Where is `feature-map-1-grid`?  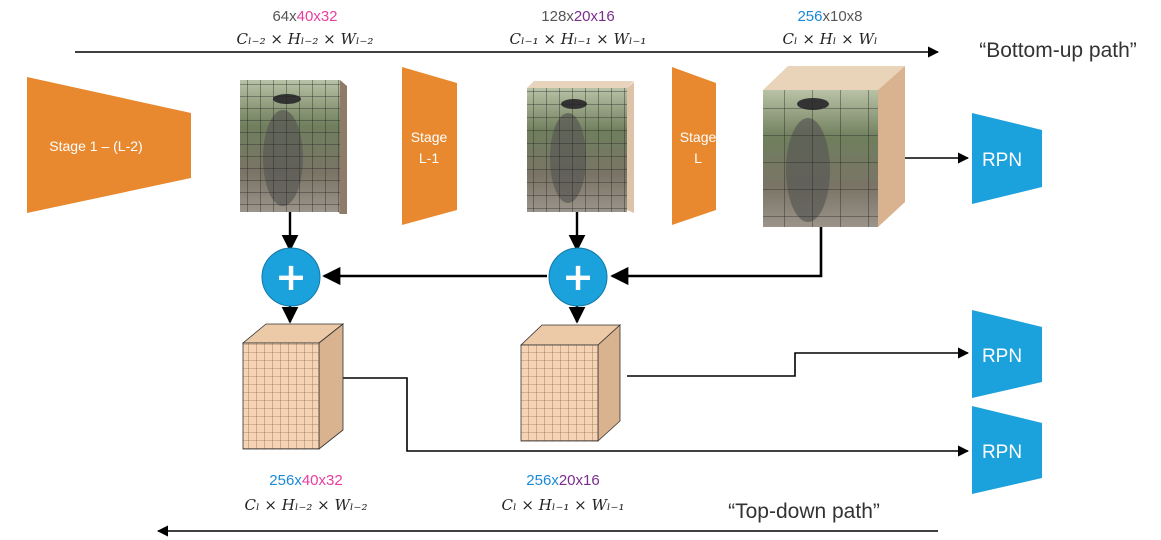 feature-map-1-grid is located at coordinates (290, 146).